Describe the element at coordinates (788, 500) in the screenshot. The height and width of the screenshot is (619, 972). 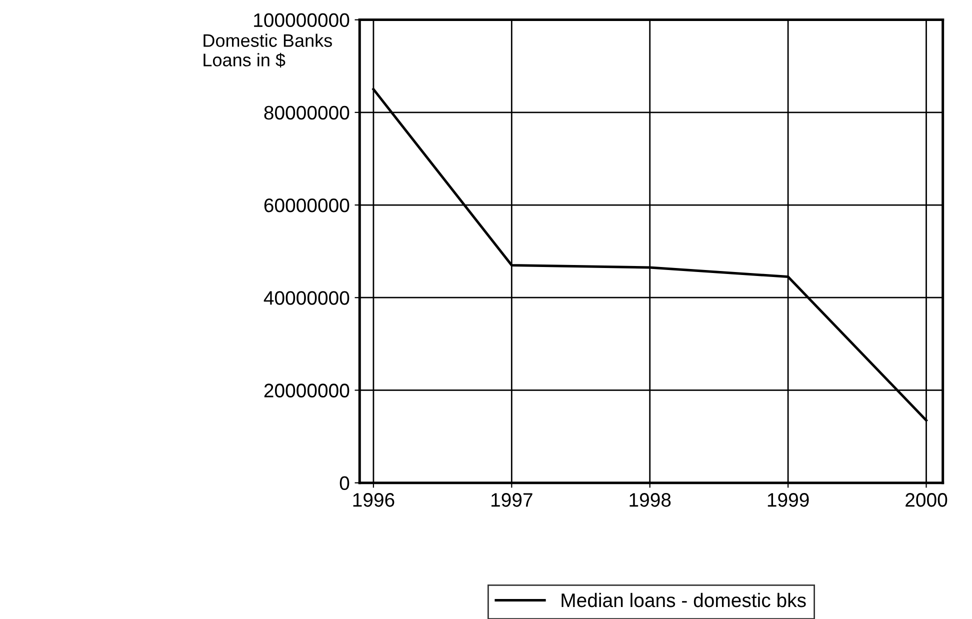
I see `x-tick-label: 1999` at that location.